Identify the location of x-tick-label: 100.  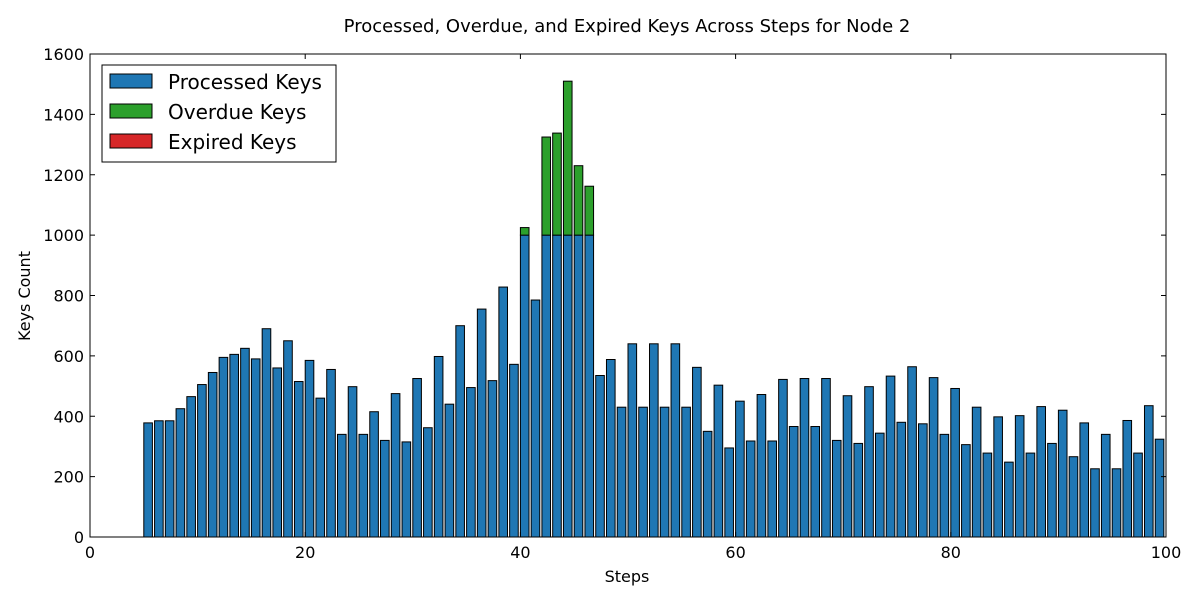
(1166, 552).